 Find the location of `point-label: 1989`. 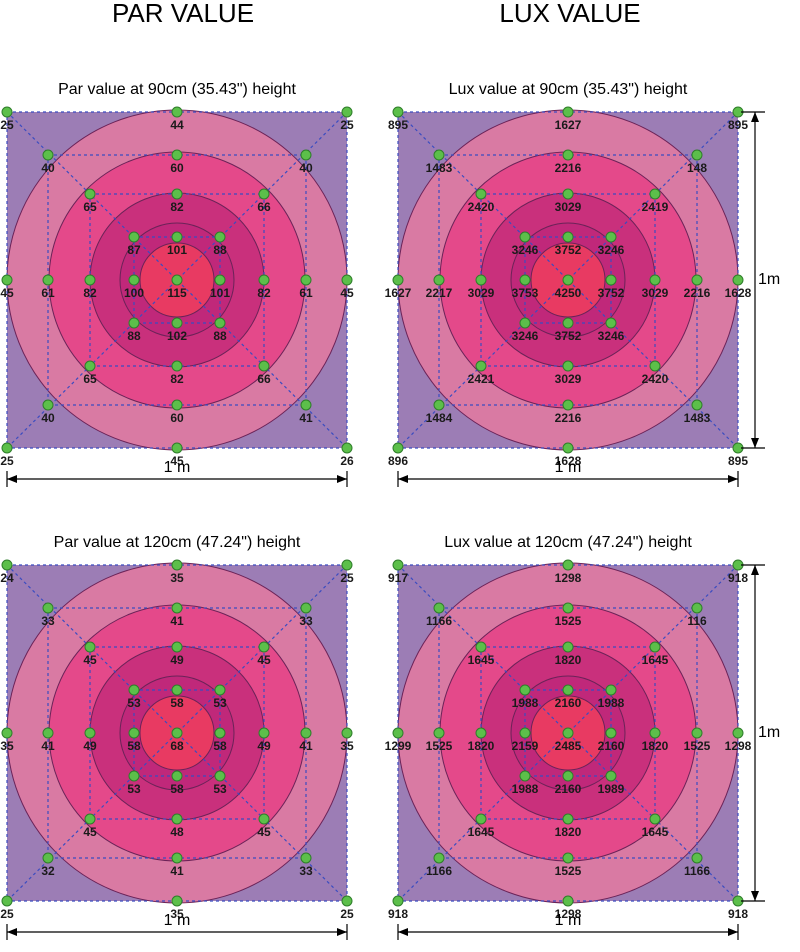

point-label: 1989 is located at coordinates (611, 789).